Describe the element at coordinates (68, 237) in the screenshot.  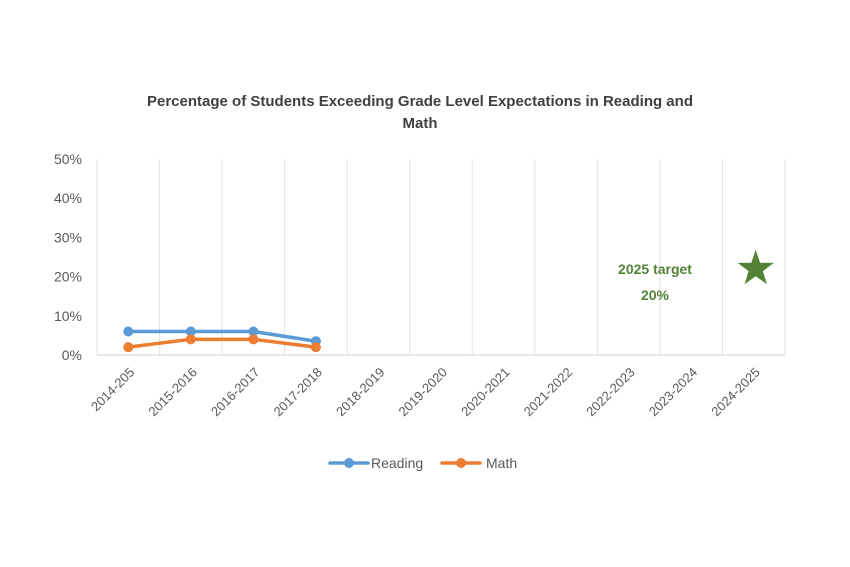
I see `y-tick-label: 30%` at that location.